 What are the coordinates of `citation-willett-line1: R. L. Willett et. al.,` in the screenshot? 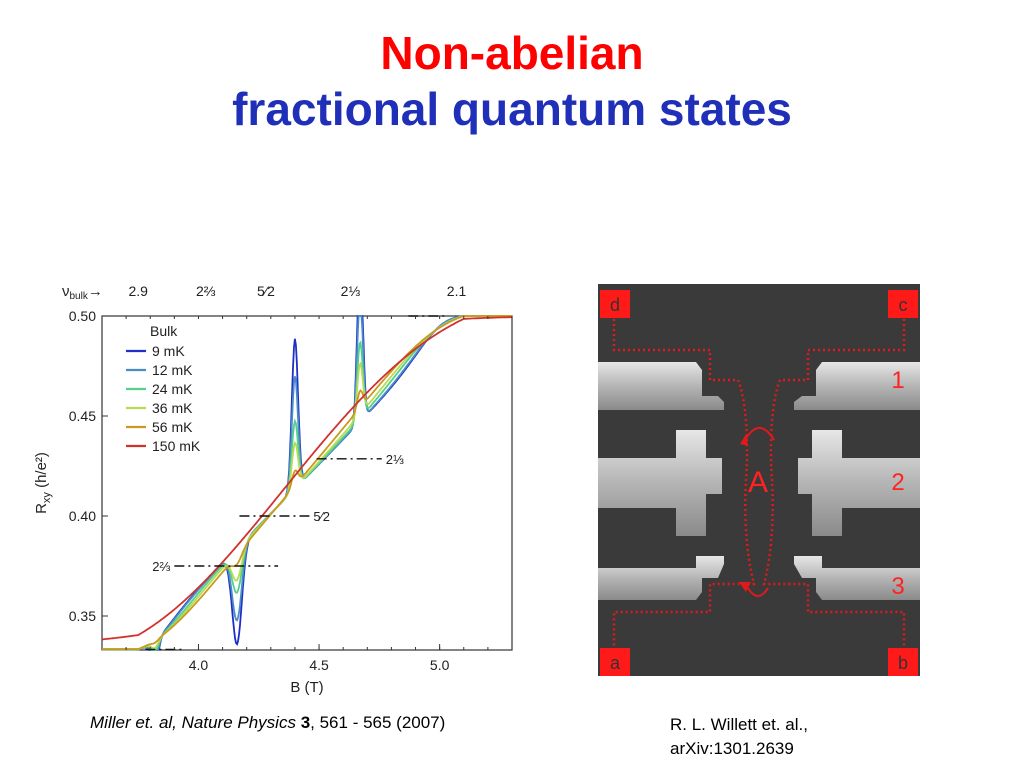 It's located at (739, 724).